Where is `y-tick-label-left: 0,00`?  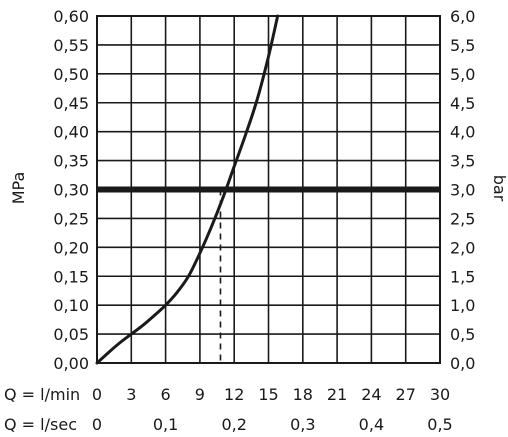 y-tick-label-left: 0,00 is located at coordinates (71, 363).